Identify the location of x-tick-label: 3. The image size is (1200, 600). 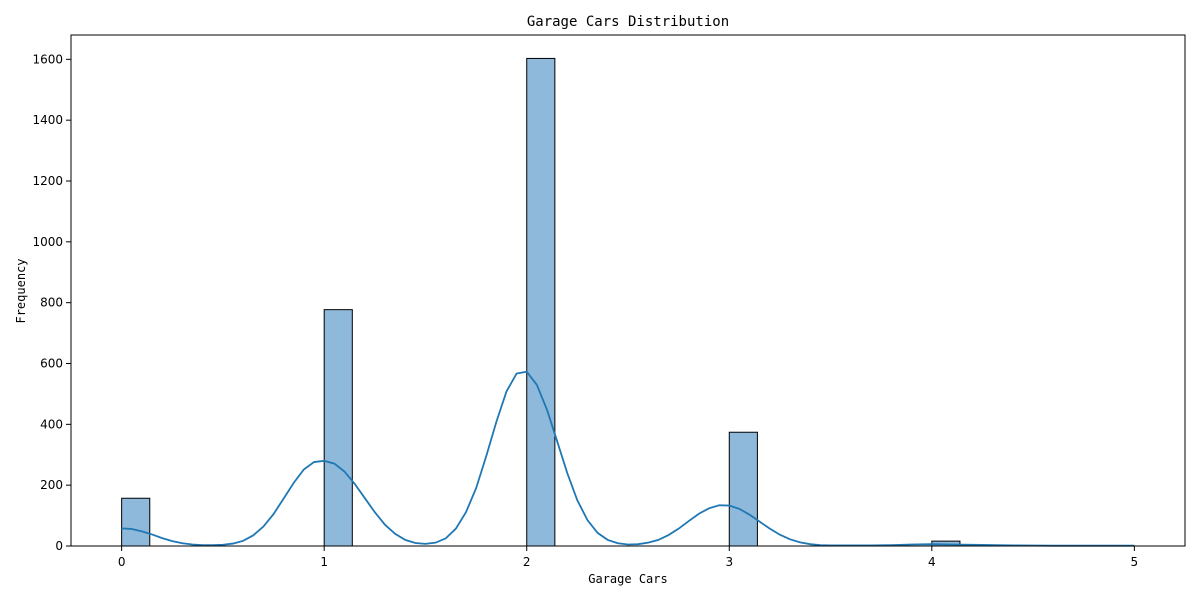
(729, 562).